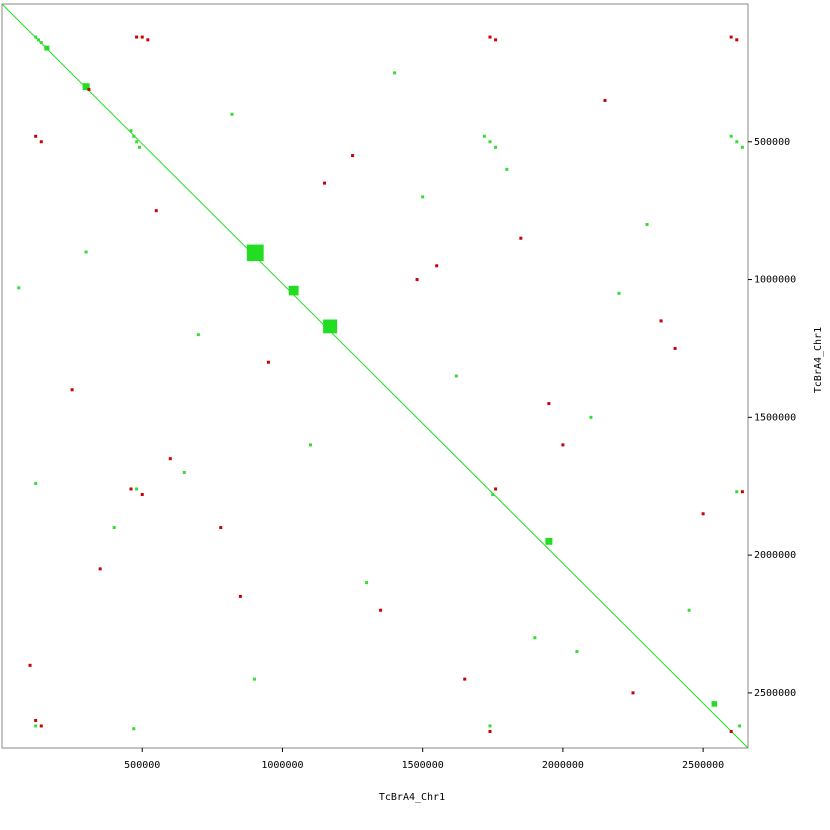 The width and height of the screenshot is (830, 830). I want to click on y-tick-label: 1500000, so click(775, 417).